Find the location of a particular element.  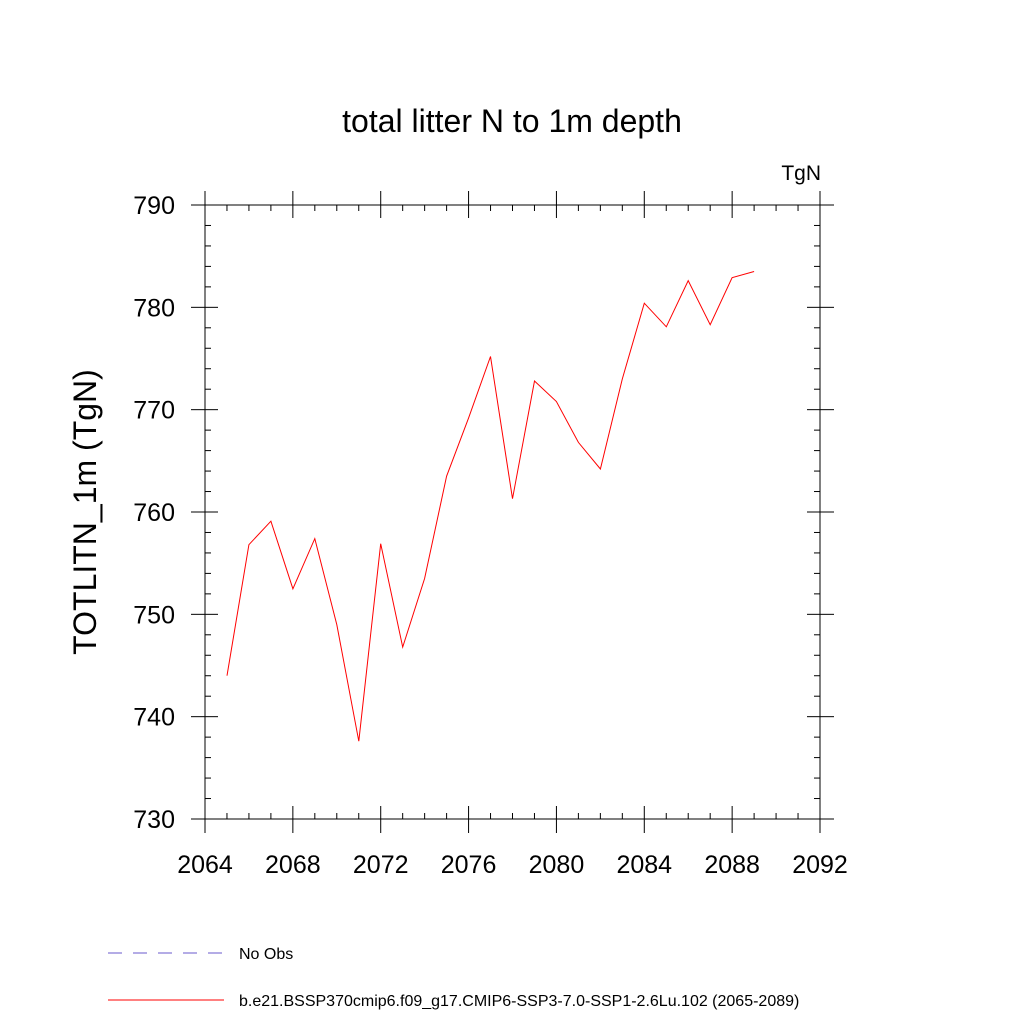

y-tick-label: 750 is located at coordinates (154, 615).